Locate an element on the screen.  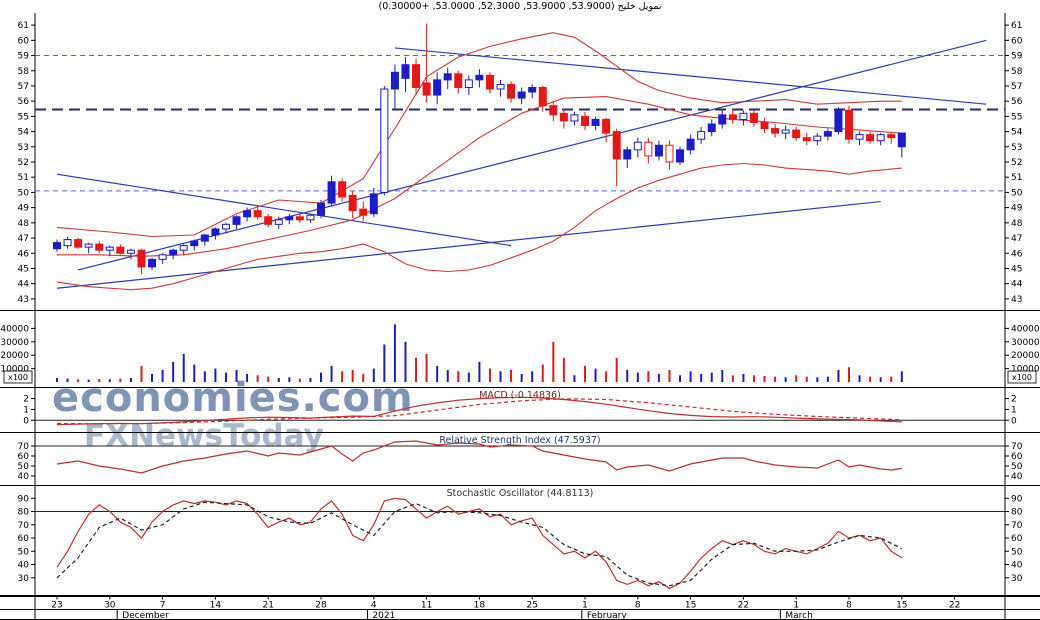
watermark-economies: economies.com is located at coordinates (233, 398).